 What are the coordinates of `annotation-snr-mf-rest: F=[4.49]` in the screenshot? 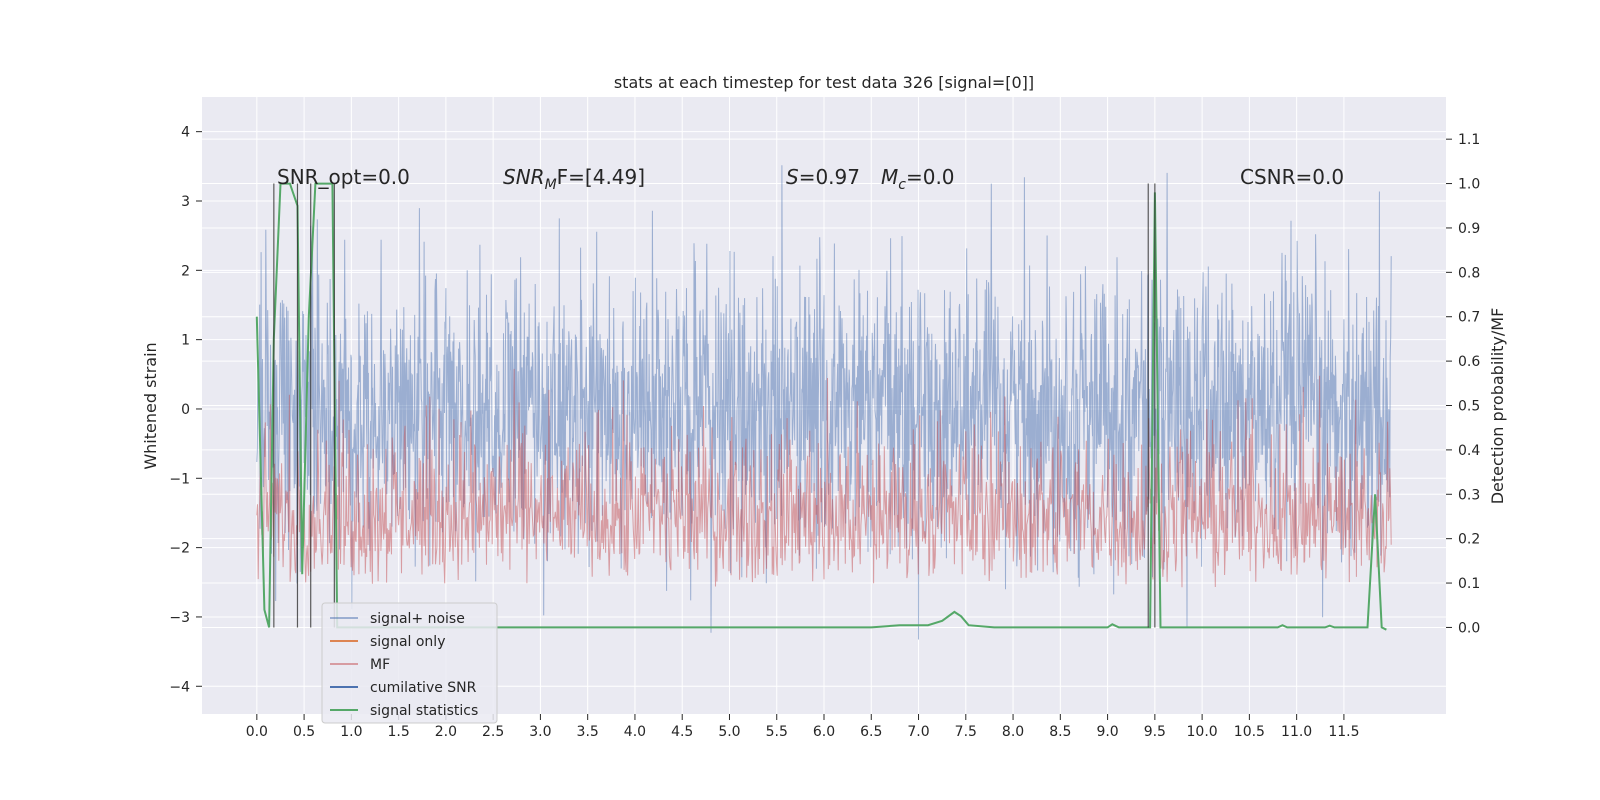 It's located at (601, 177).